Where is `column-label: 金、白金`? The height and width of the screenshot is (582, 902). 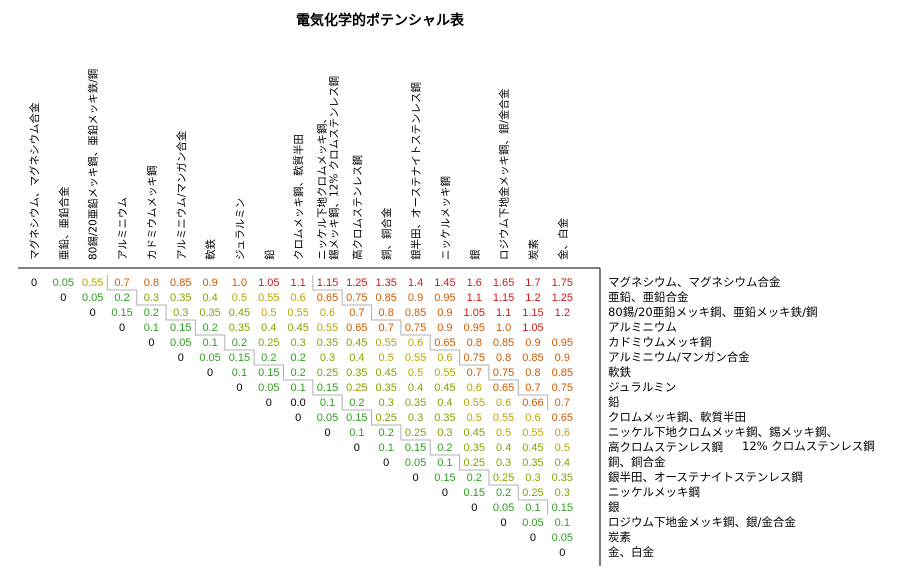
column-label: 金、白金 is located at coordinates (562, 239).